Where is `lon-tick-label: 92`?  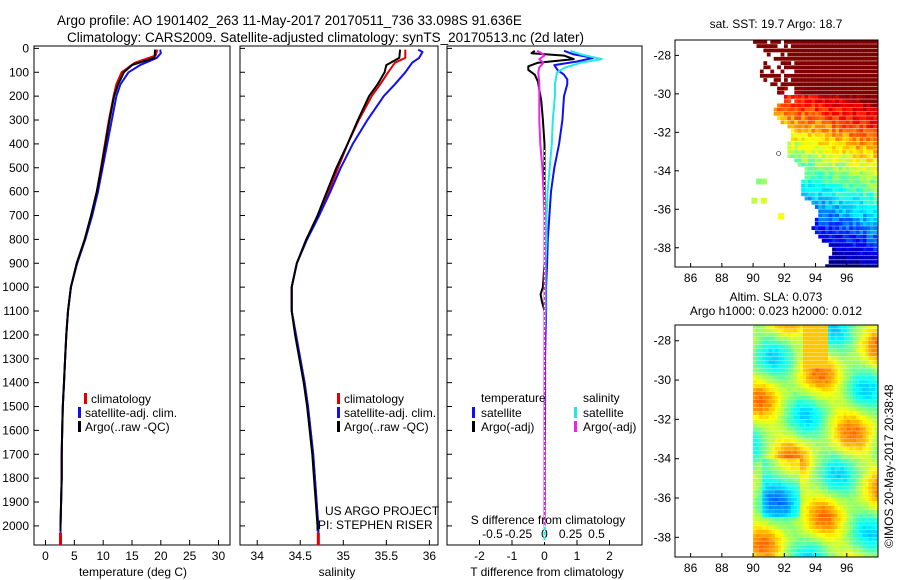 lon-tick-label: 92 is located at coordinates (785, 568).